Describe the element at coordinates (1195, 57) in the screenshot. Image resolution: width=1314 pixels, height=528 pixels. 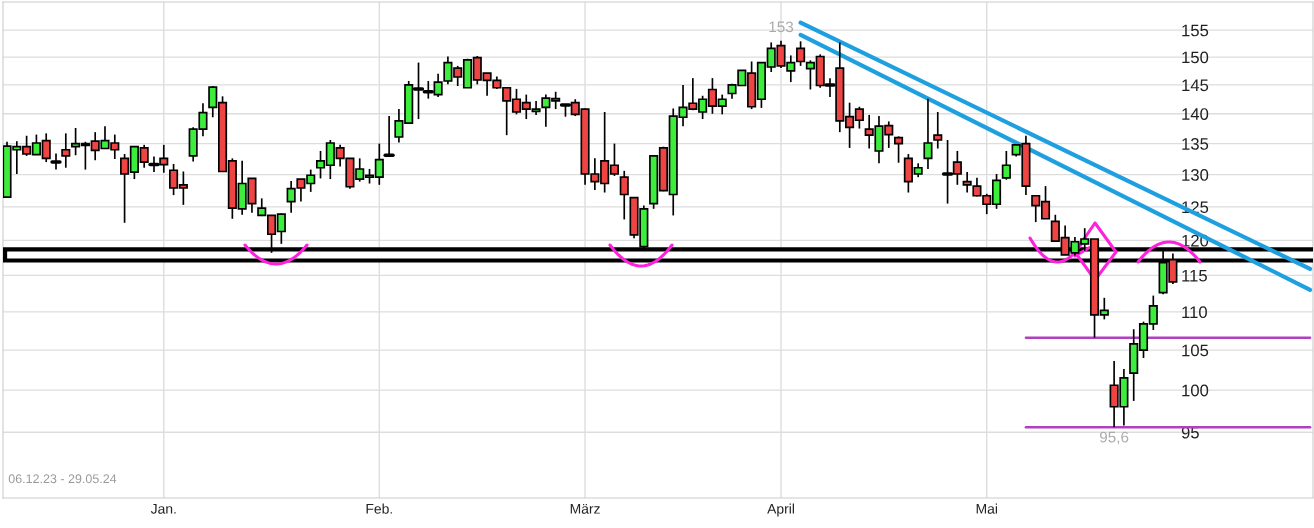
I see `y-tick-label: 150` at that location.